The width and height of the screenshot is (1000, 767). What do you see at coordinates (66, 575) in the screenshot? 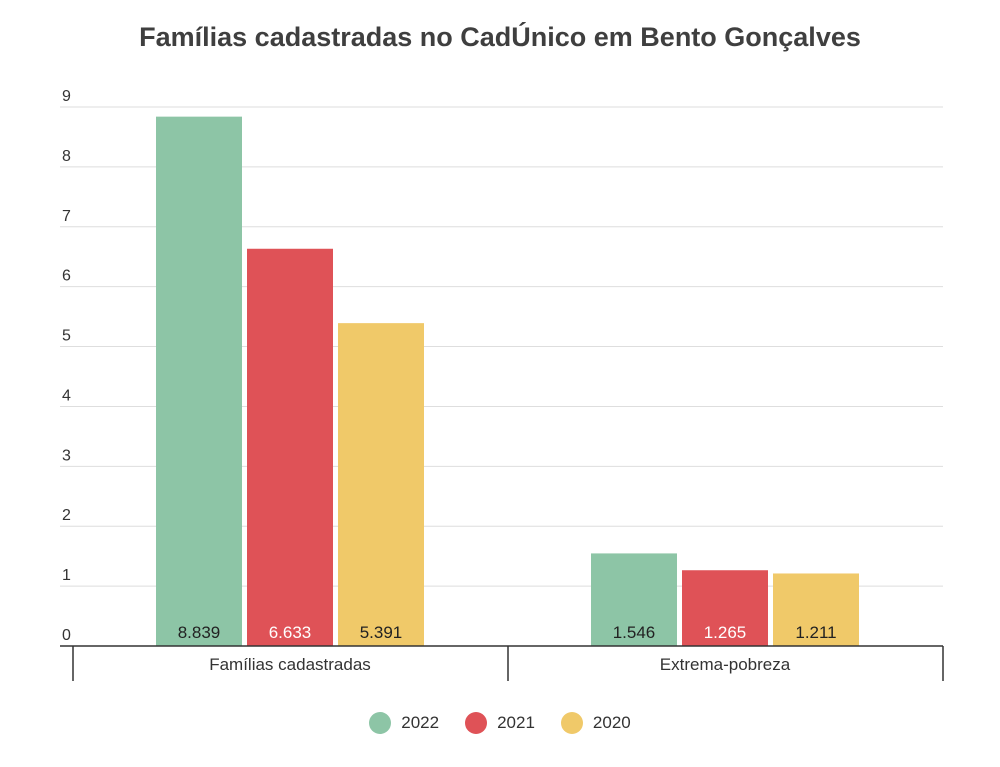
I see `y-tick-label: 1` at bounding box center [66, 575].